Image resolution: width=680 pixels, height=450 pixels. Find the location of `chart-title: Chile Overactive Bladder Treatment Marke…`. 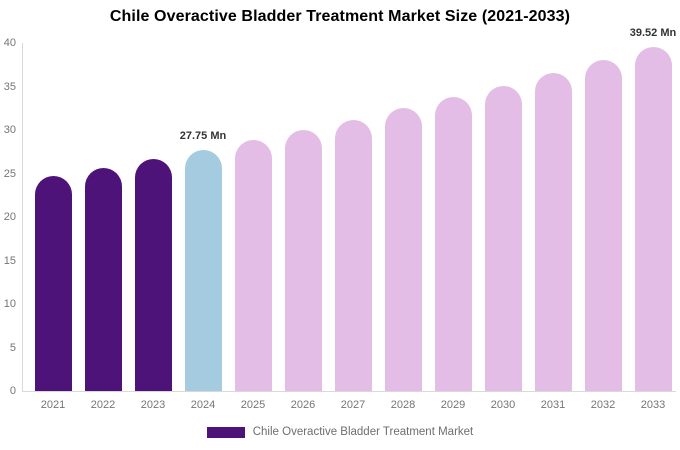

chart-title: Chile Overactive Bladder Treatment Marke… is located at coordinates (340, 16).